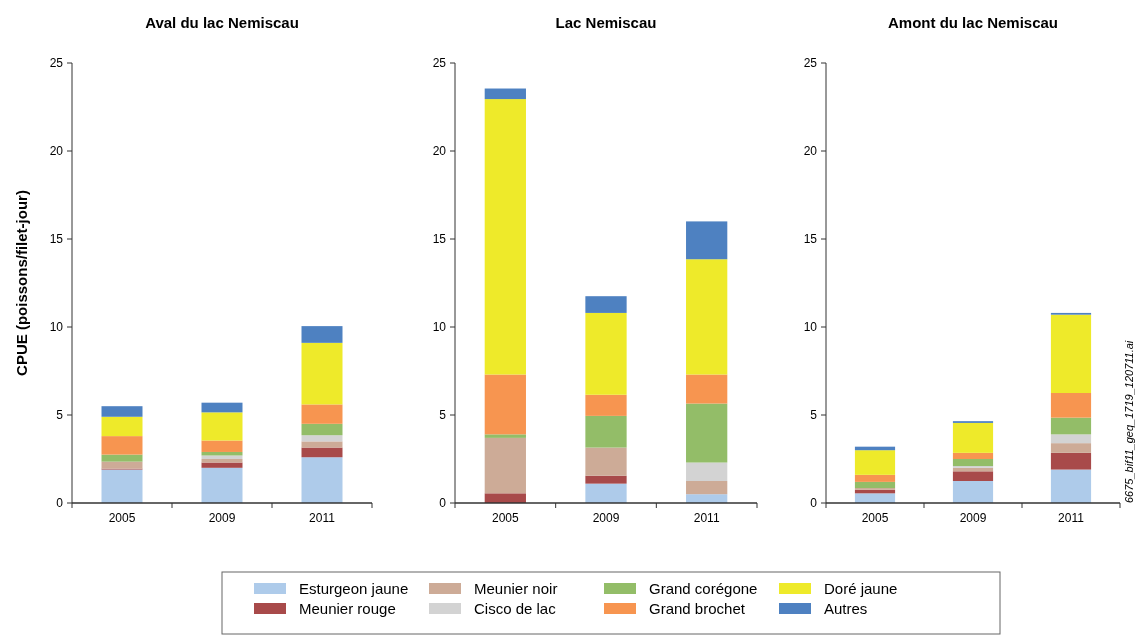  Describe the element at coordinates (861, 588) in the screenshot. I see `legend-label: Doré jaune` at that location.